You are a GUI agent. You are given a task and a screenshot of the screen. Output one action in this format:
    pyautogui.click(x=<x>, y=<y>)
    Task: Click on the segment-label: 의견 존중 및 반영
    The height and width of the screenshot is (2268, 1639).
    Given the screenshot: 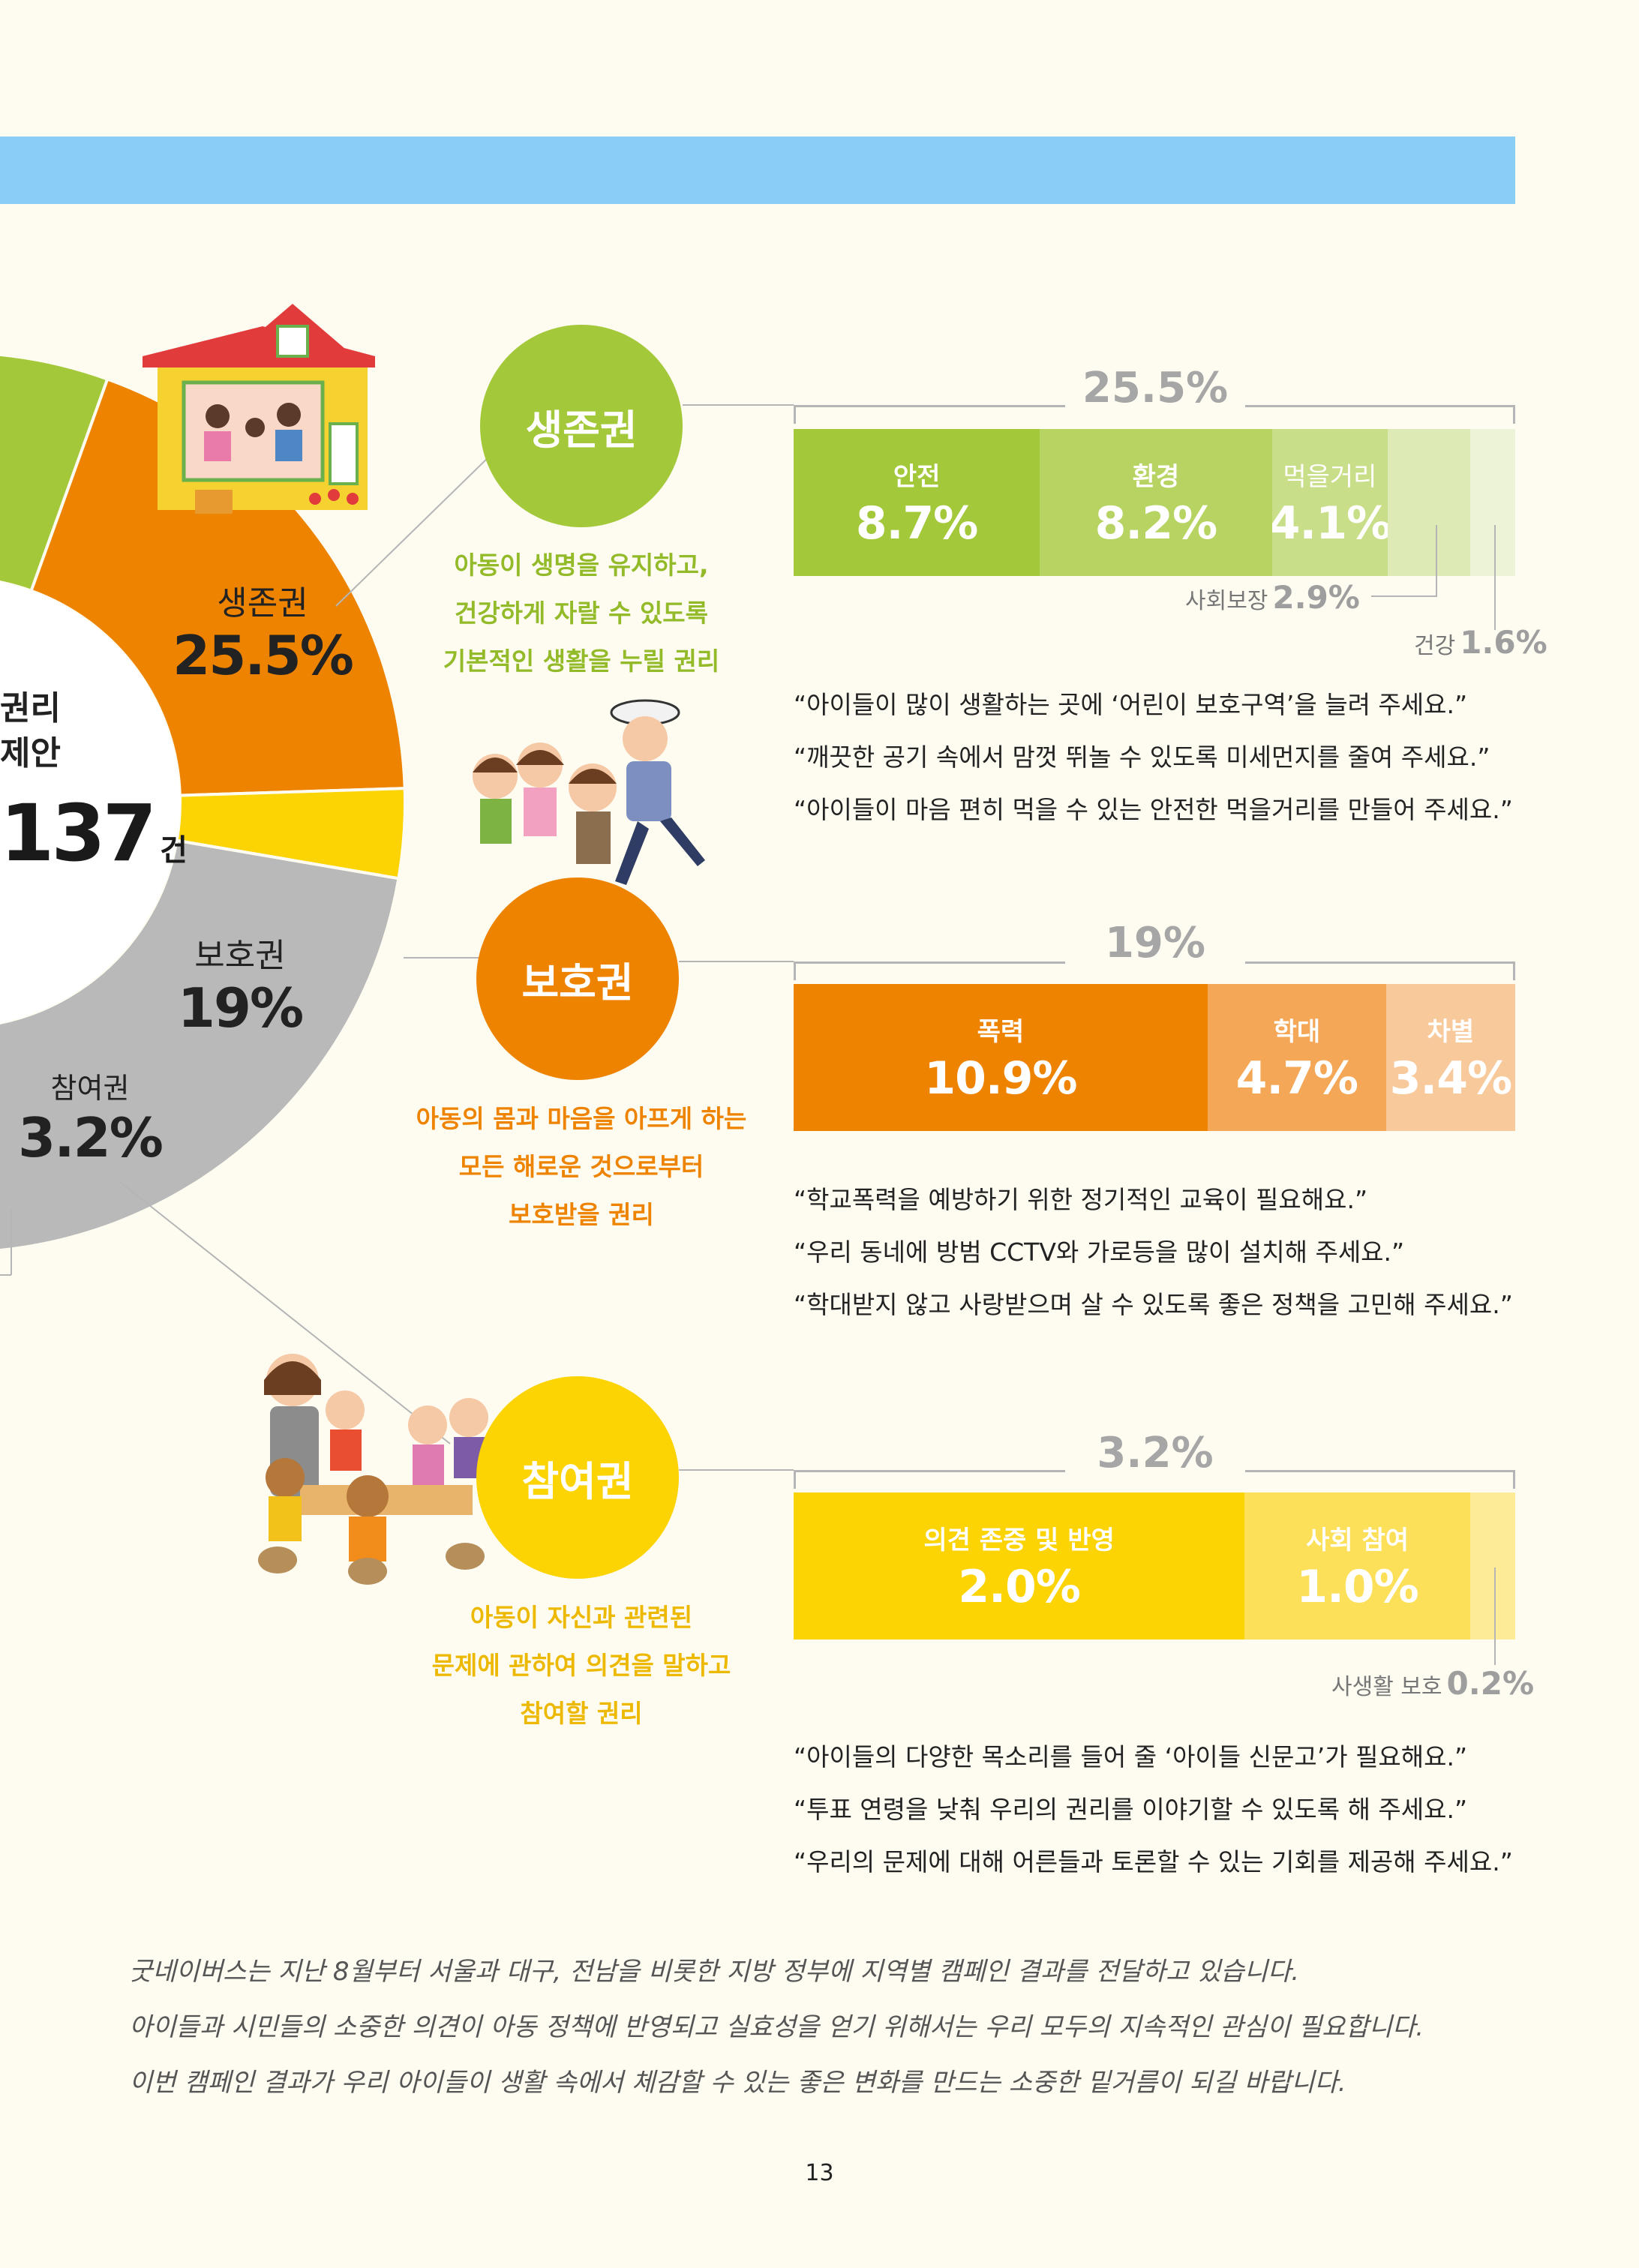 What is the action you would take?
    pyautogui.click(x=1019, y=1540)
    